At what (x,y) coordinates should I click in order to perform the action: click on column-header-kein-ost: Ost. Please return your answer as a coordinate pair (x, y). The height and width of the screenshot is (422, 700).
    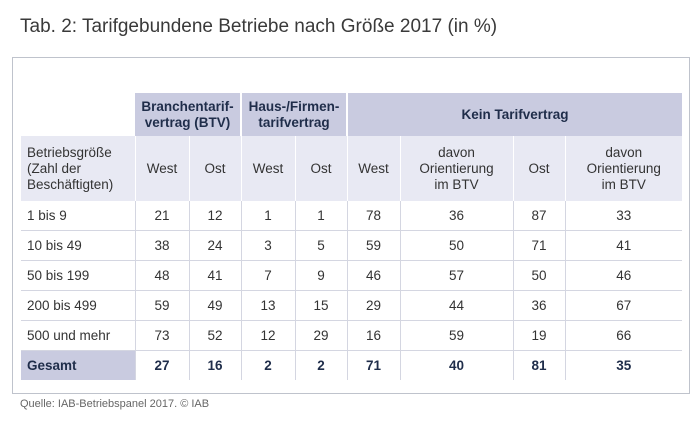
    Looking at the image, I should click on (539, 168).